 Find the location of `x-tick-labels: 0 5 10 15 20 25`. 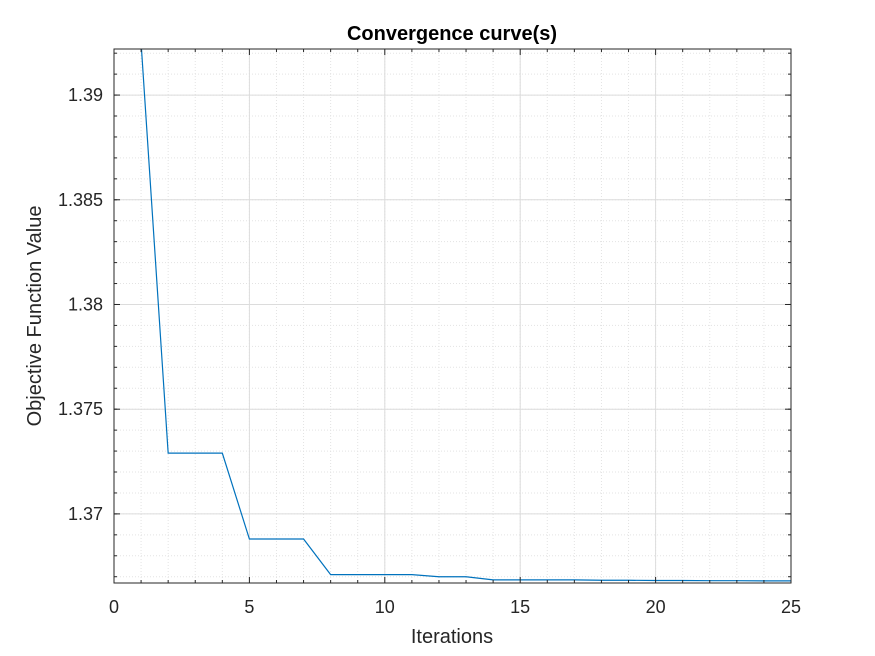

x-tick-labels: 0 5 10 15 20 25 is located at coordinates (455, 607).